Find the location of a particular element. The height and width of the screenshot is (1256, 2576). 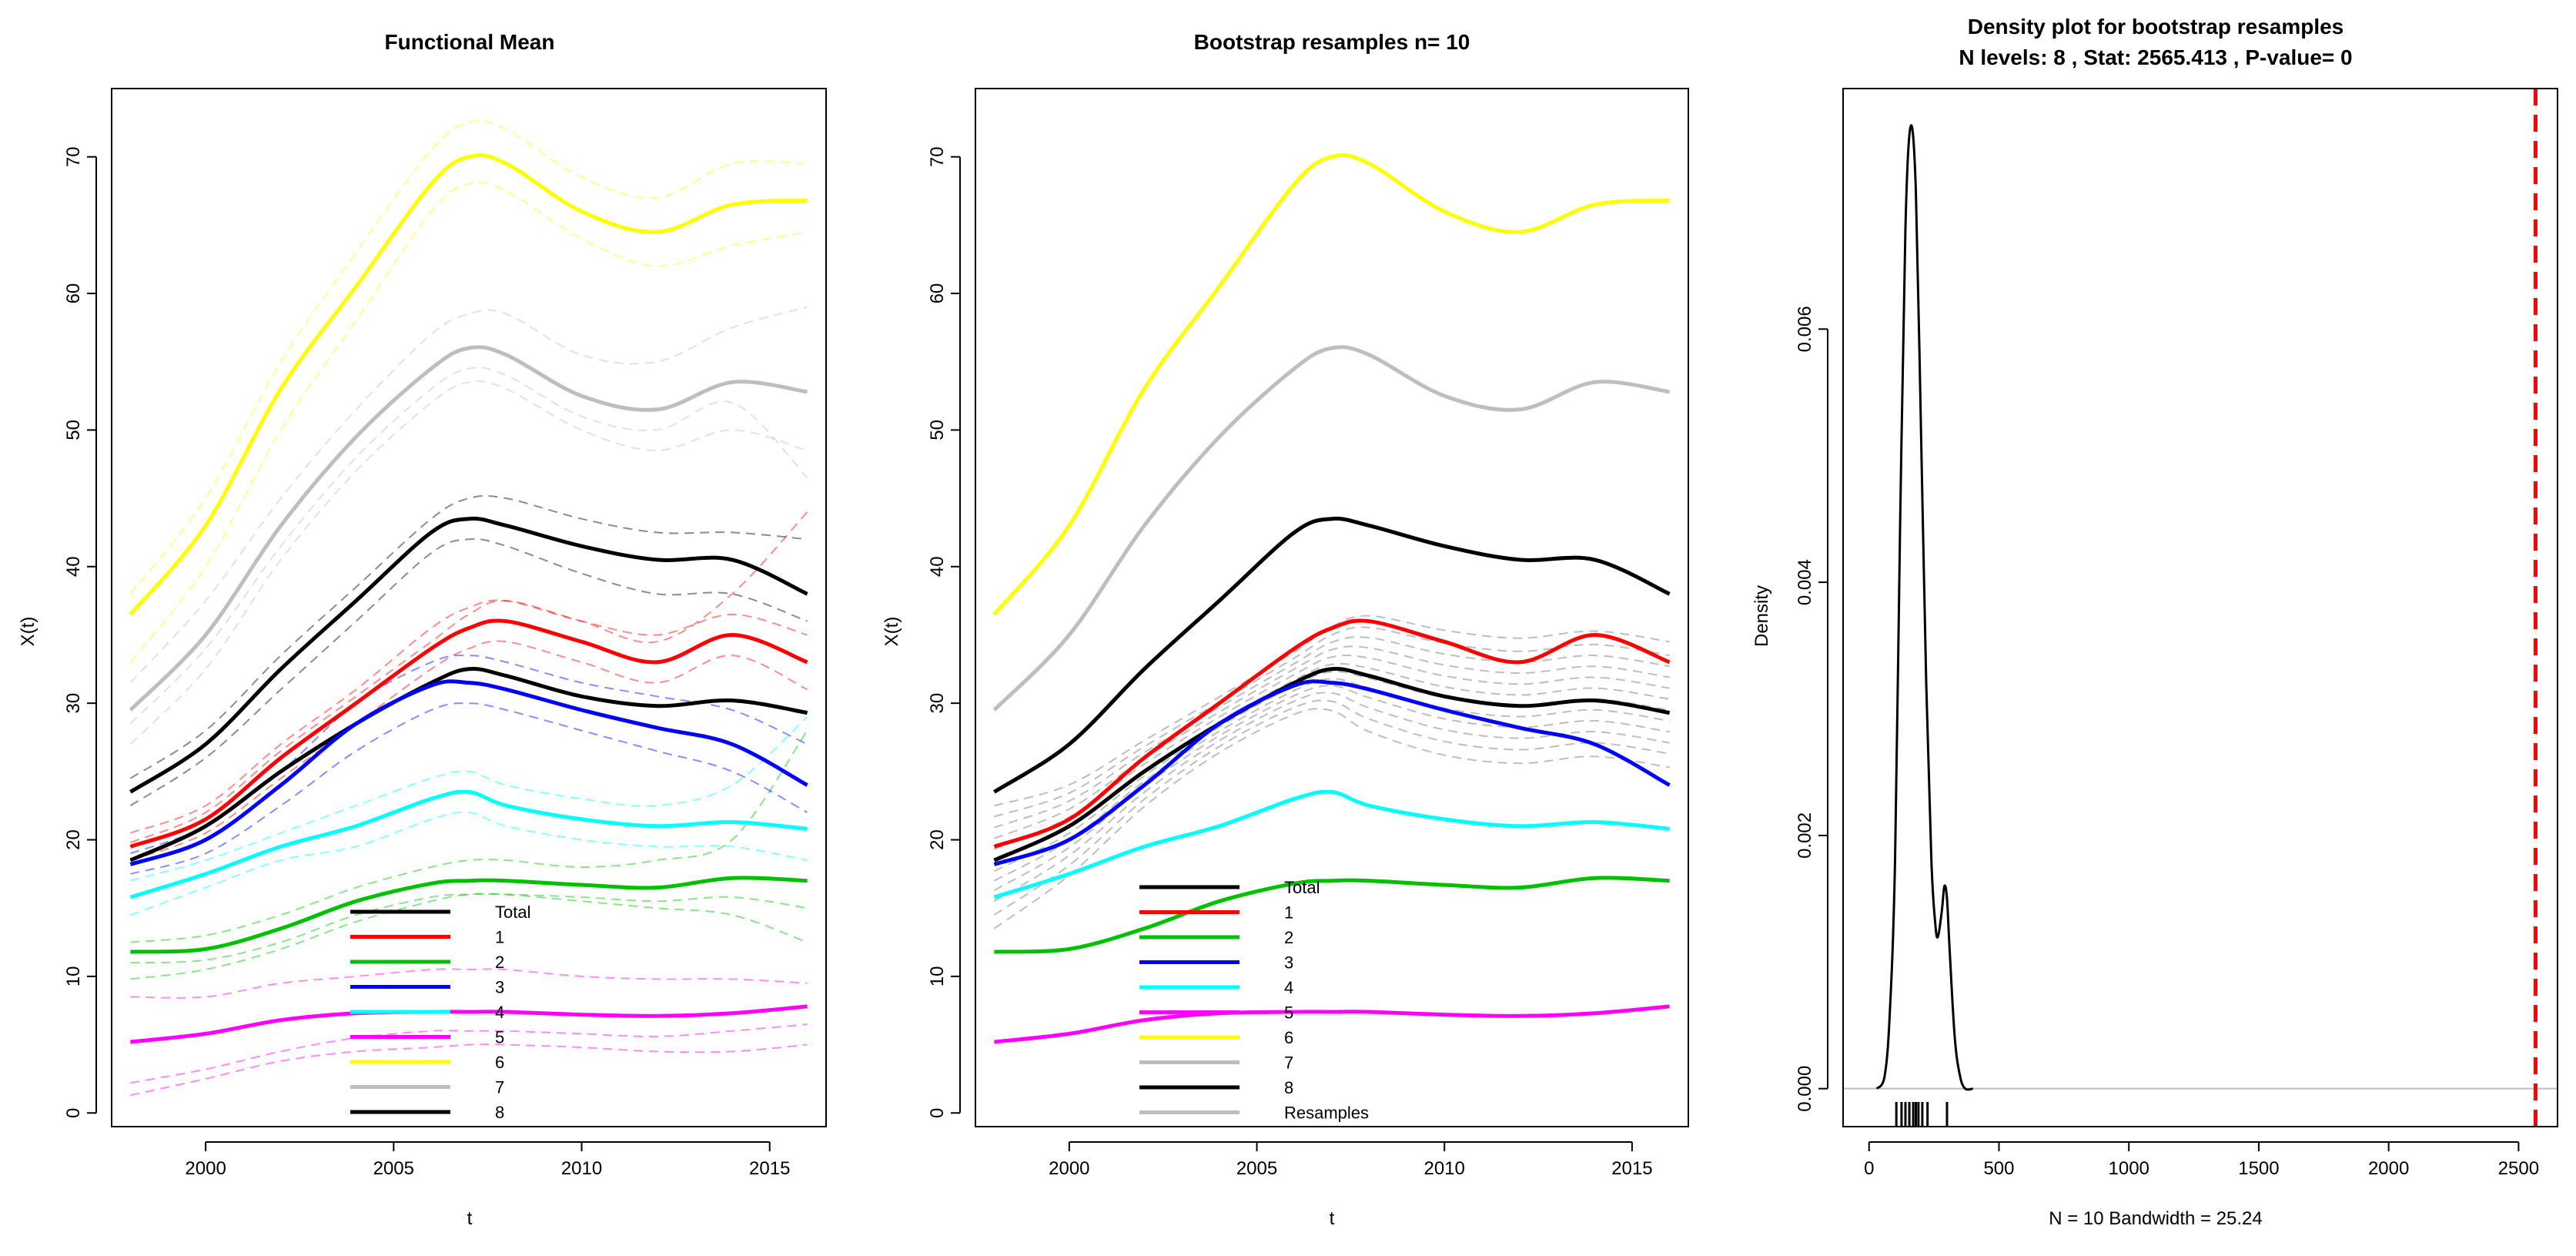

x-tick-label: 2500 is located at coordinates (2519, 1168).